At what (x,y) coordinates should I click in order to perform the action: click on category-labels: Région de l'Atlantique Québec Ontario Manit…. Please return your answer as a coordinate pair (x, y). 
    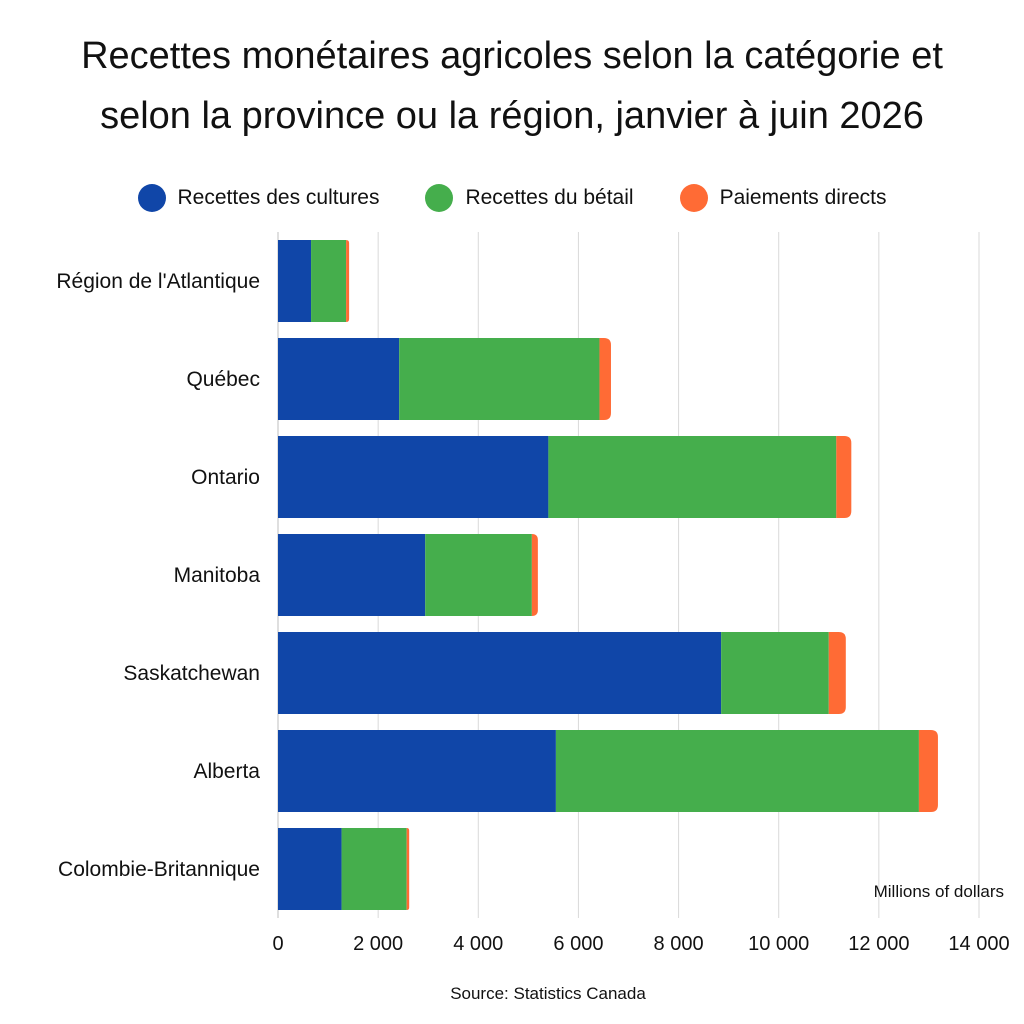
    Looking at the image, I should click on (158, 575).